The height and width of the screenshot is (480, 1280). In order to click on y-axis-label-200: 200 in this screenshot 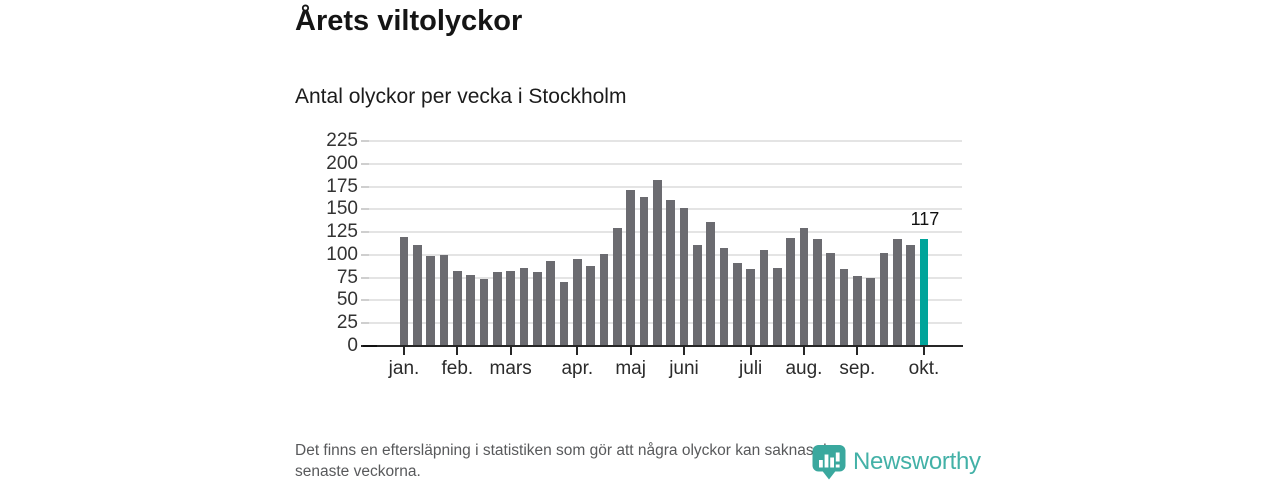, I will do `click(342, 163)`.